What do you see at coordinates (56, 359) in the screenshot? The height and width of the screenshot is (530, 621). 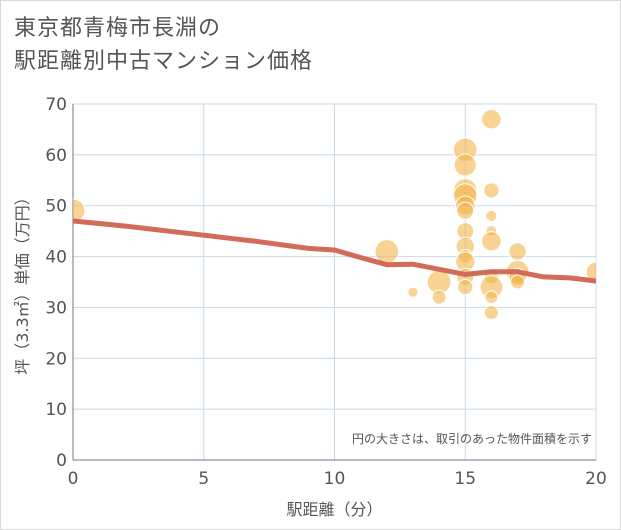 I see `y-tick-label: 20` at bounding box center [56, 359].